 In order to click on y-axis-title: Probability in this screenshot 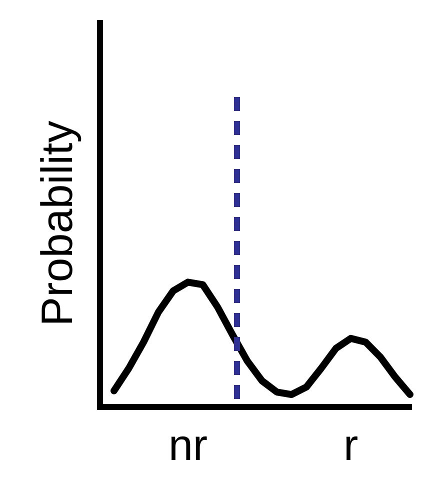, I will do `click(57, 223)`.